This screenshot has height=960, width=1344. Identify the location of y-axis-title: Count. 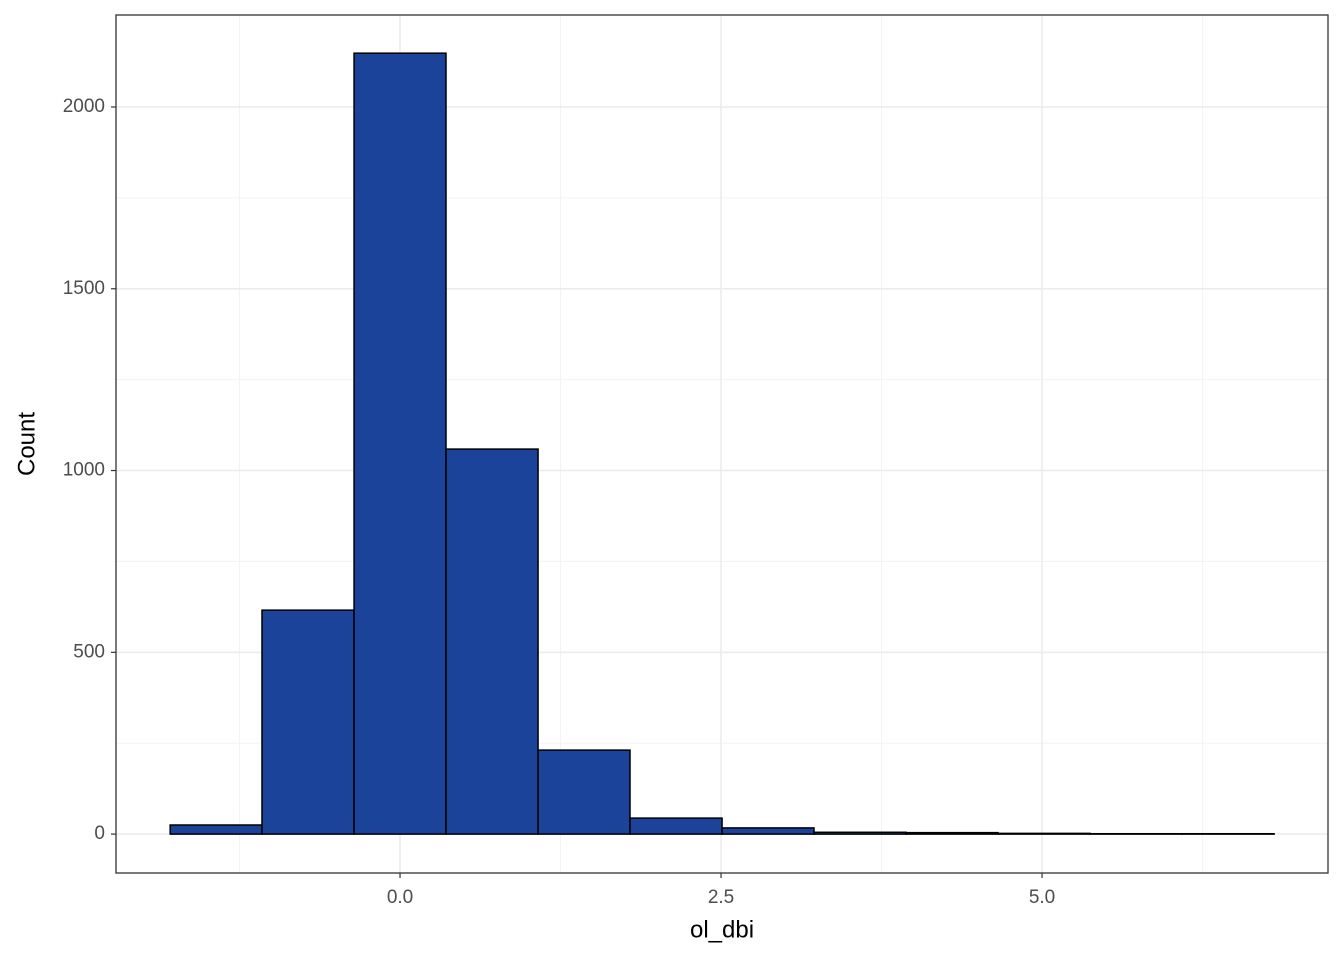
(26, 444).